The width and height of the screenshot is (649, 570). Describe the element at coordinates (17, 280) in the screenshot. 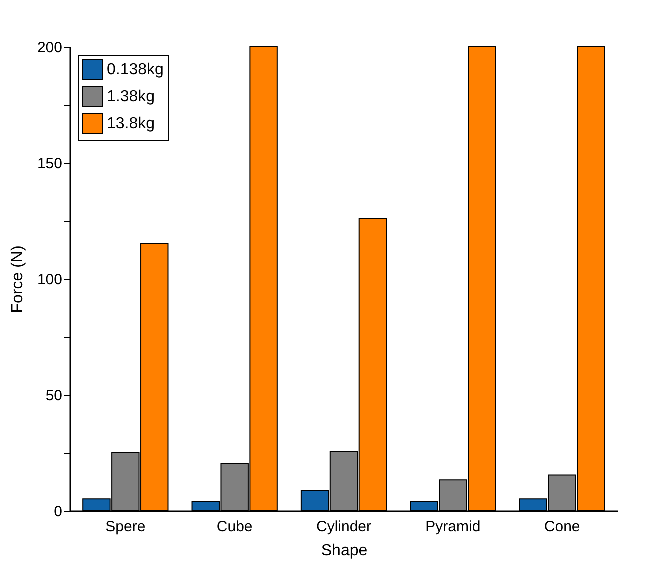

I see `y-axis-title: Force (N)` at that location.